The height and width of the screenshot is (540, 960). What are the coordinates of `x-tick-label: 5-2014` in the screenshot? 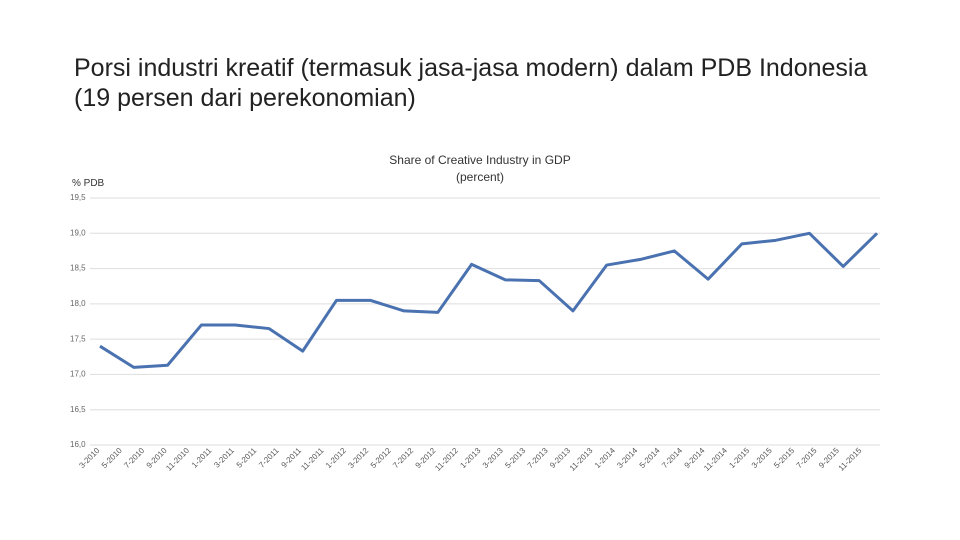 It's located at (650, 458).